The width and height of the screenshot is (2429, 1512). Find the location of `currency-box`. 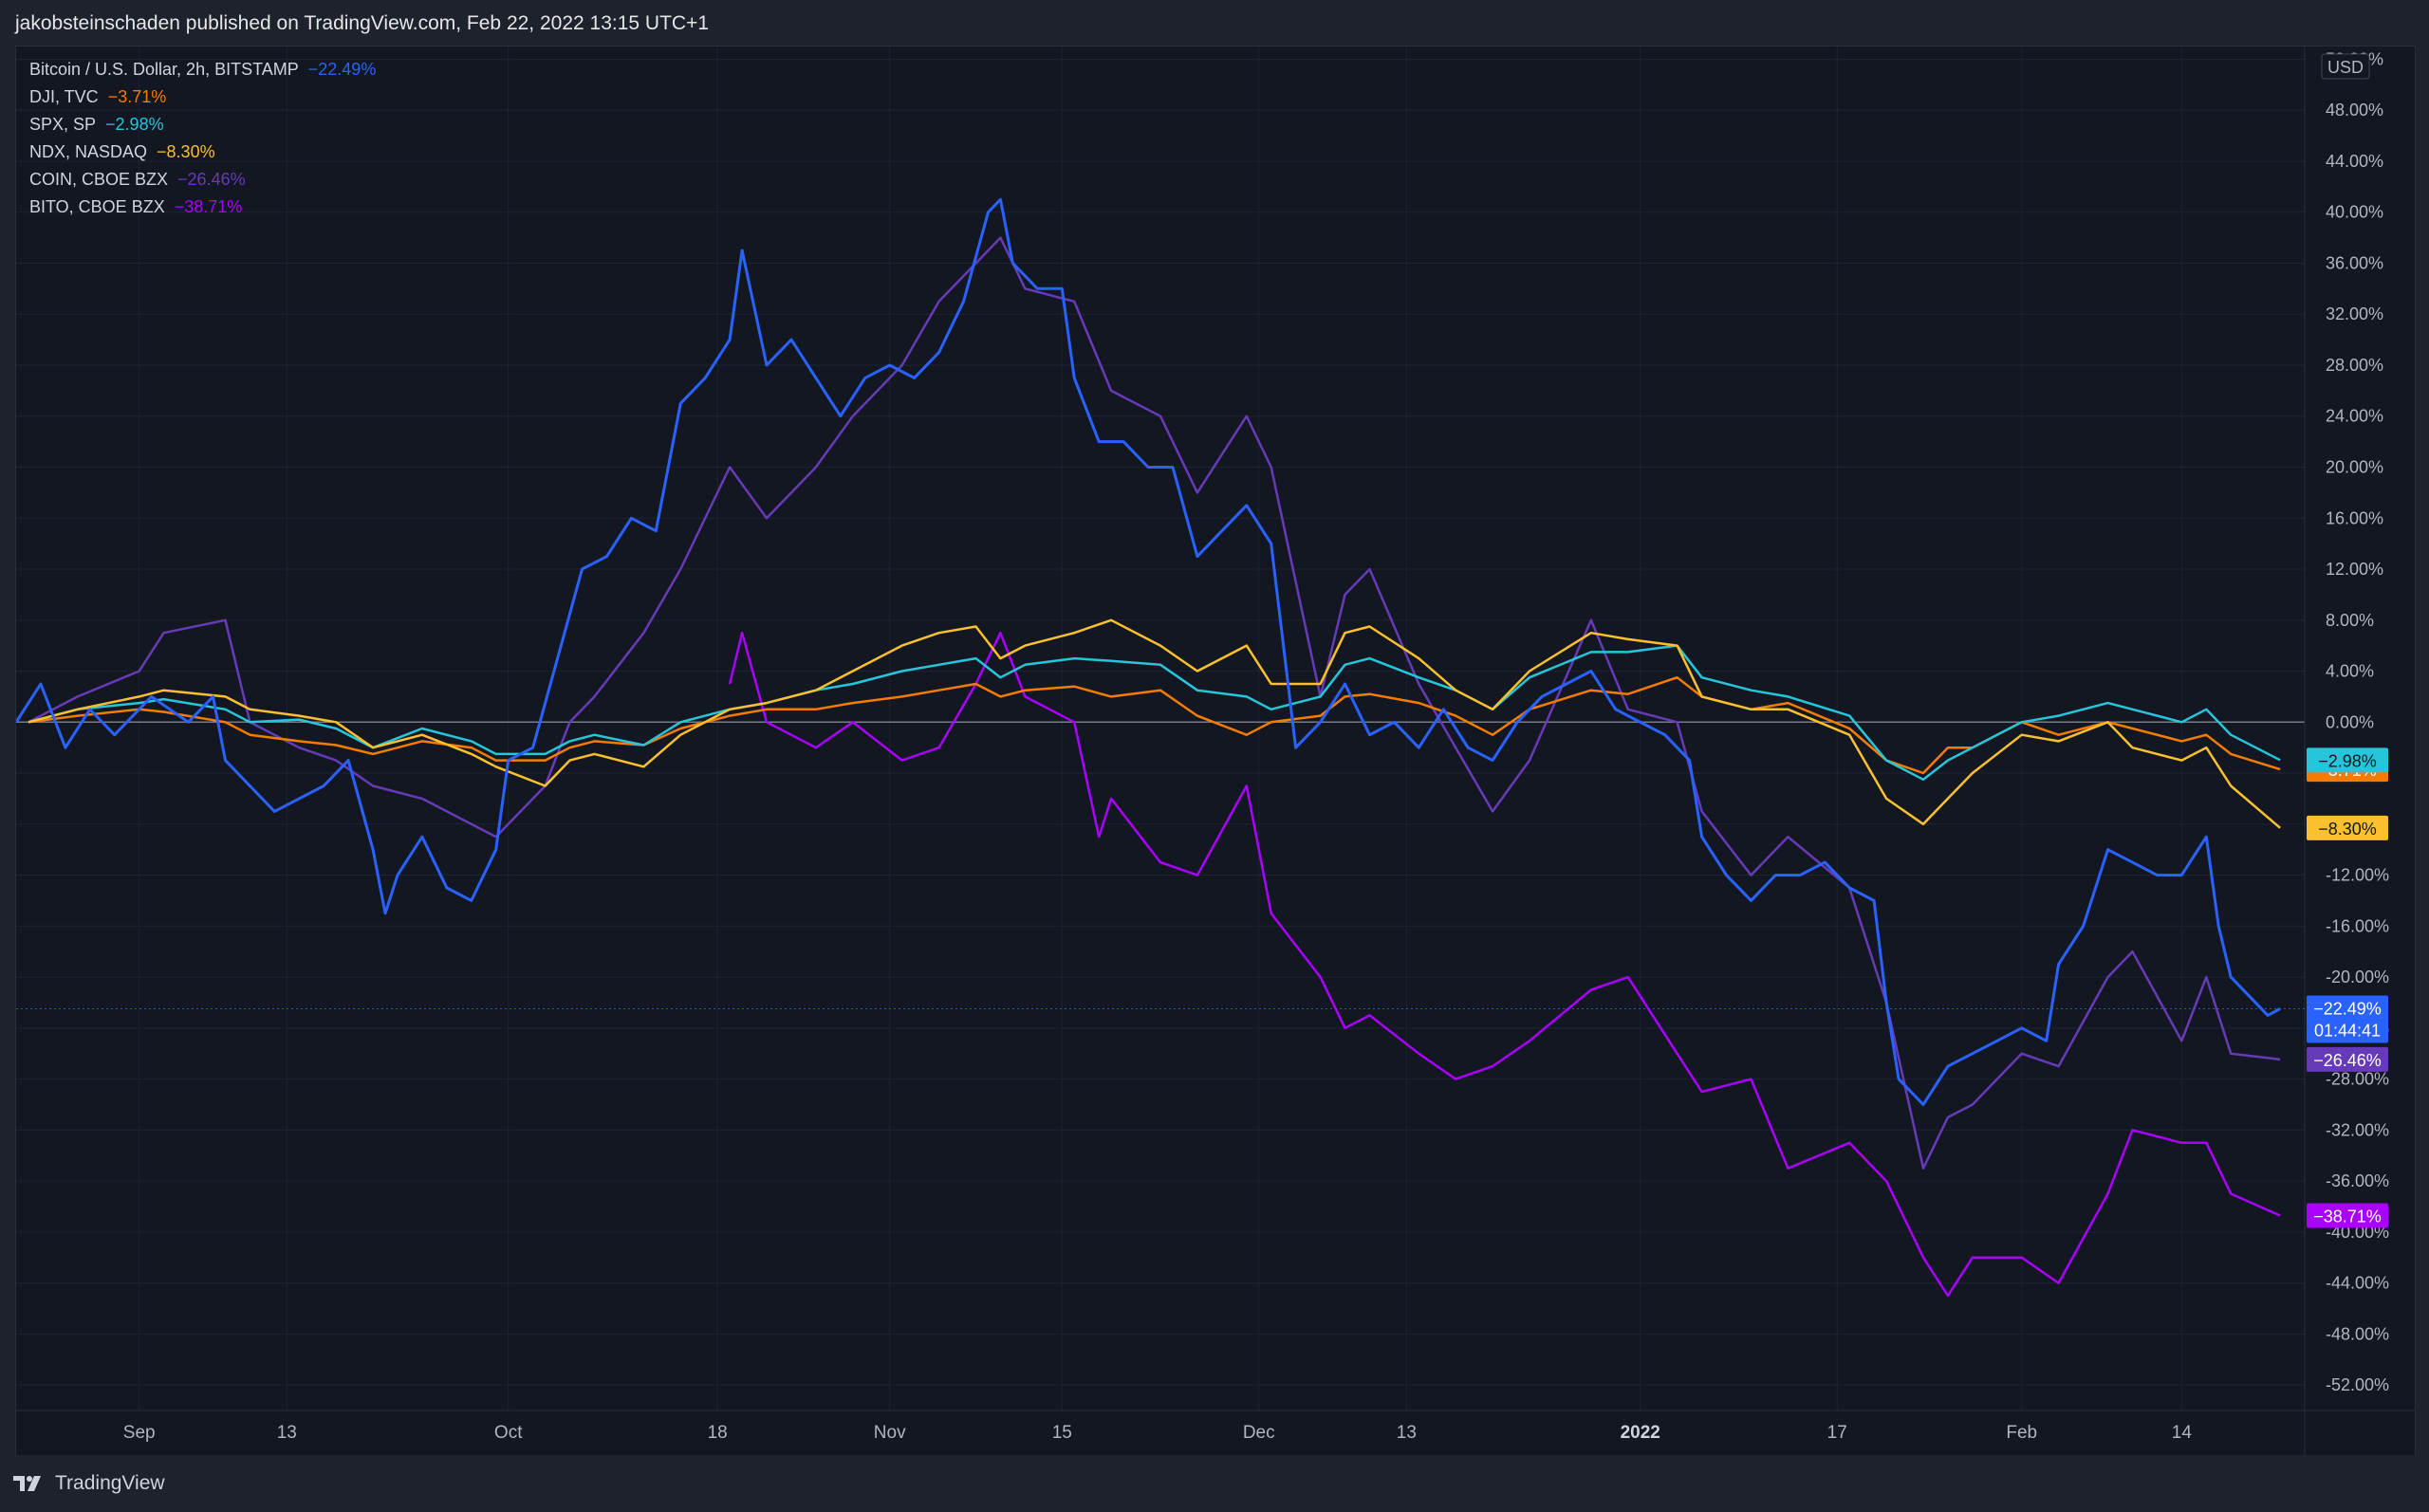

currency-box is located at coordinates (2345, 66).